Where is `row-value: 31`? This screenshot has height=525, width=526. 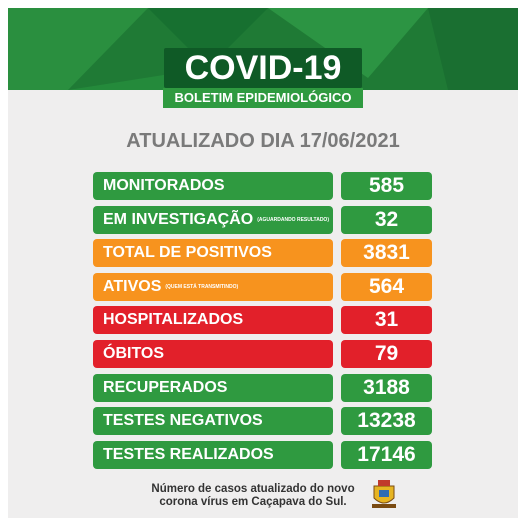
row-value: 31 is located at coordinates (386, 320).